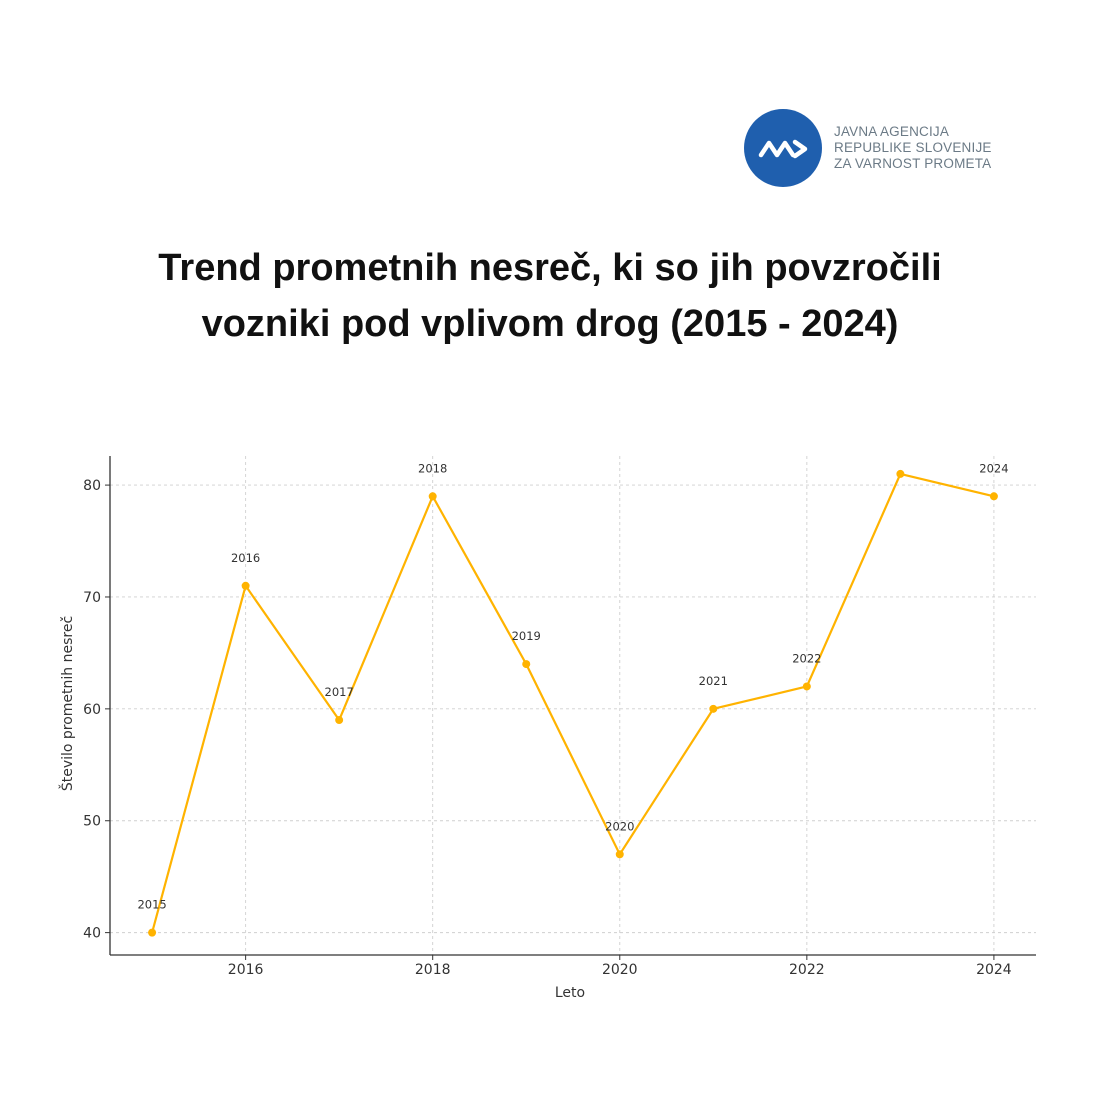 The width and height of the screenshot is (1100, 1100). I want to click on y-tick-label: 70, so click(92, 598).